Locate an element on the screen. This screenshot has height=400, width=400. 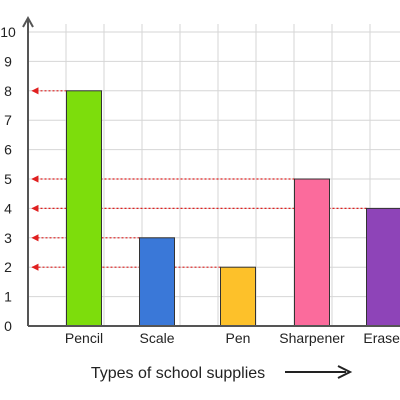
y-tick-label: 8 is located at coordinates (8, 91).